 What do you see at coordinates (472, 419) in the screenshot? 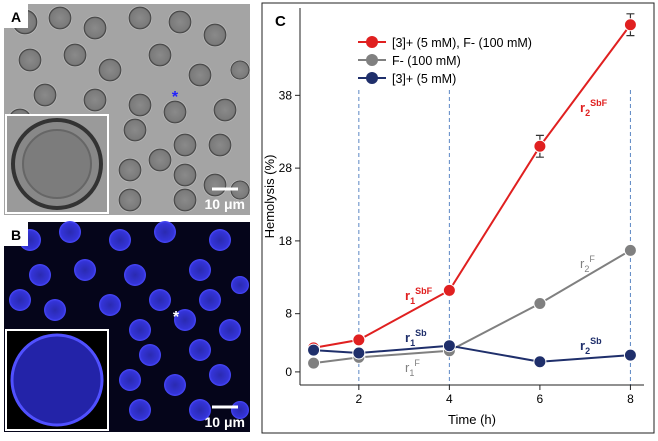
I see `x-axis-label: Time (h)` at bounding box center [472, 419].